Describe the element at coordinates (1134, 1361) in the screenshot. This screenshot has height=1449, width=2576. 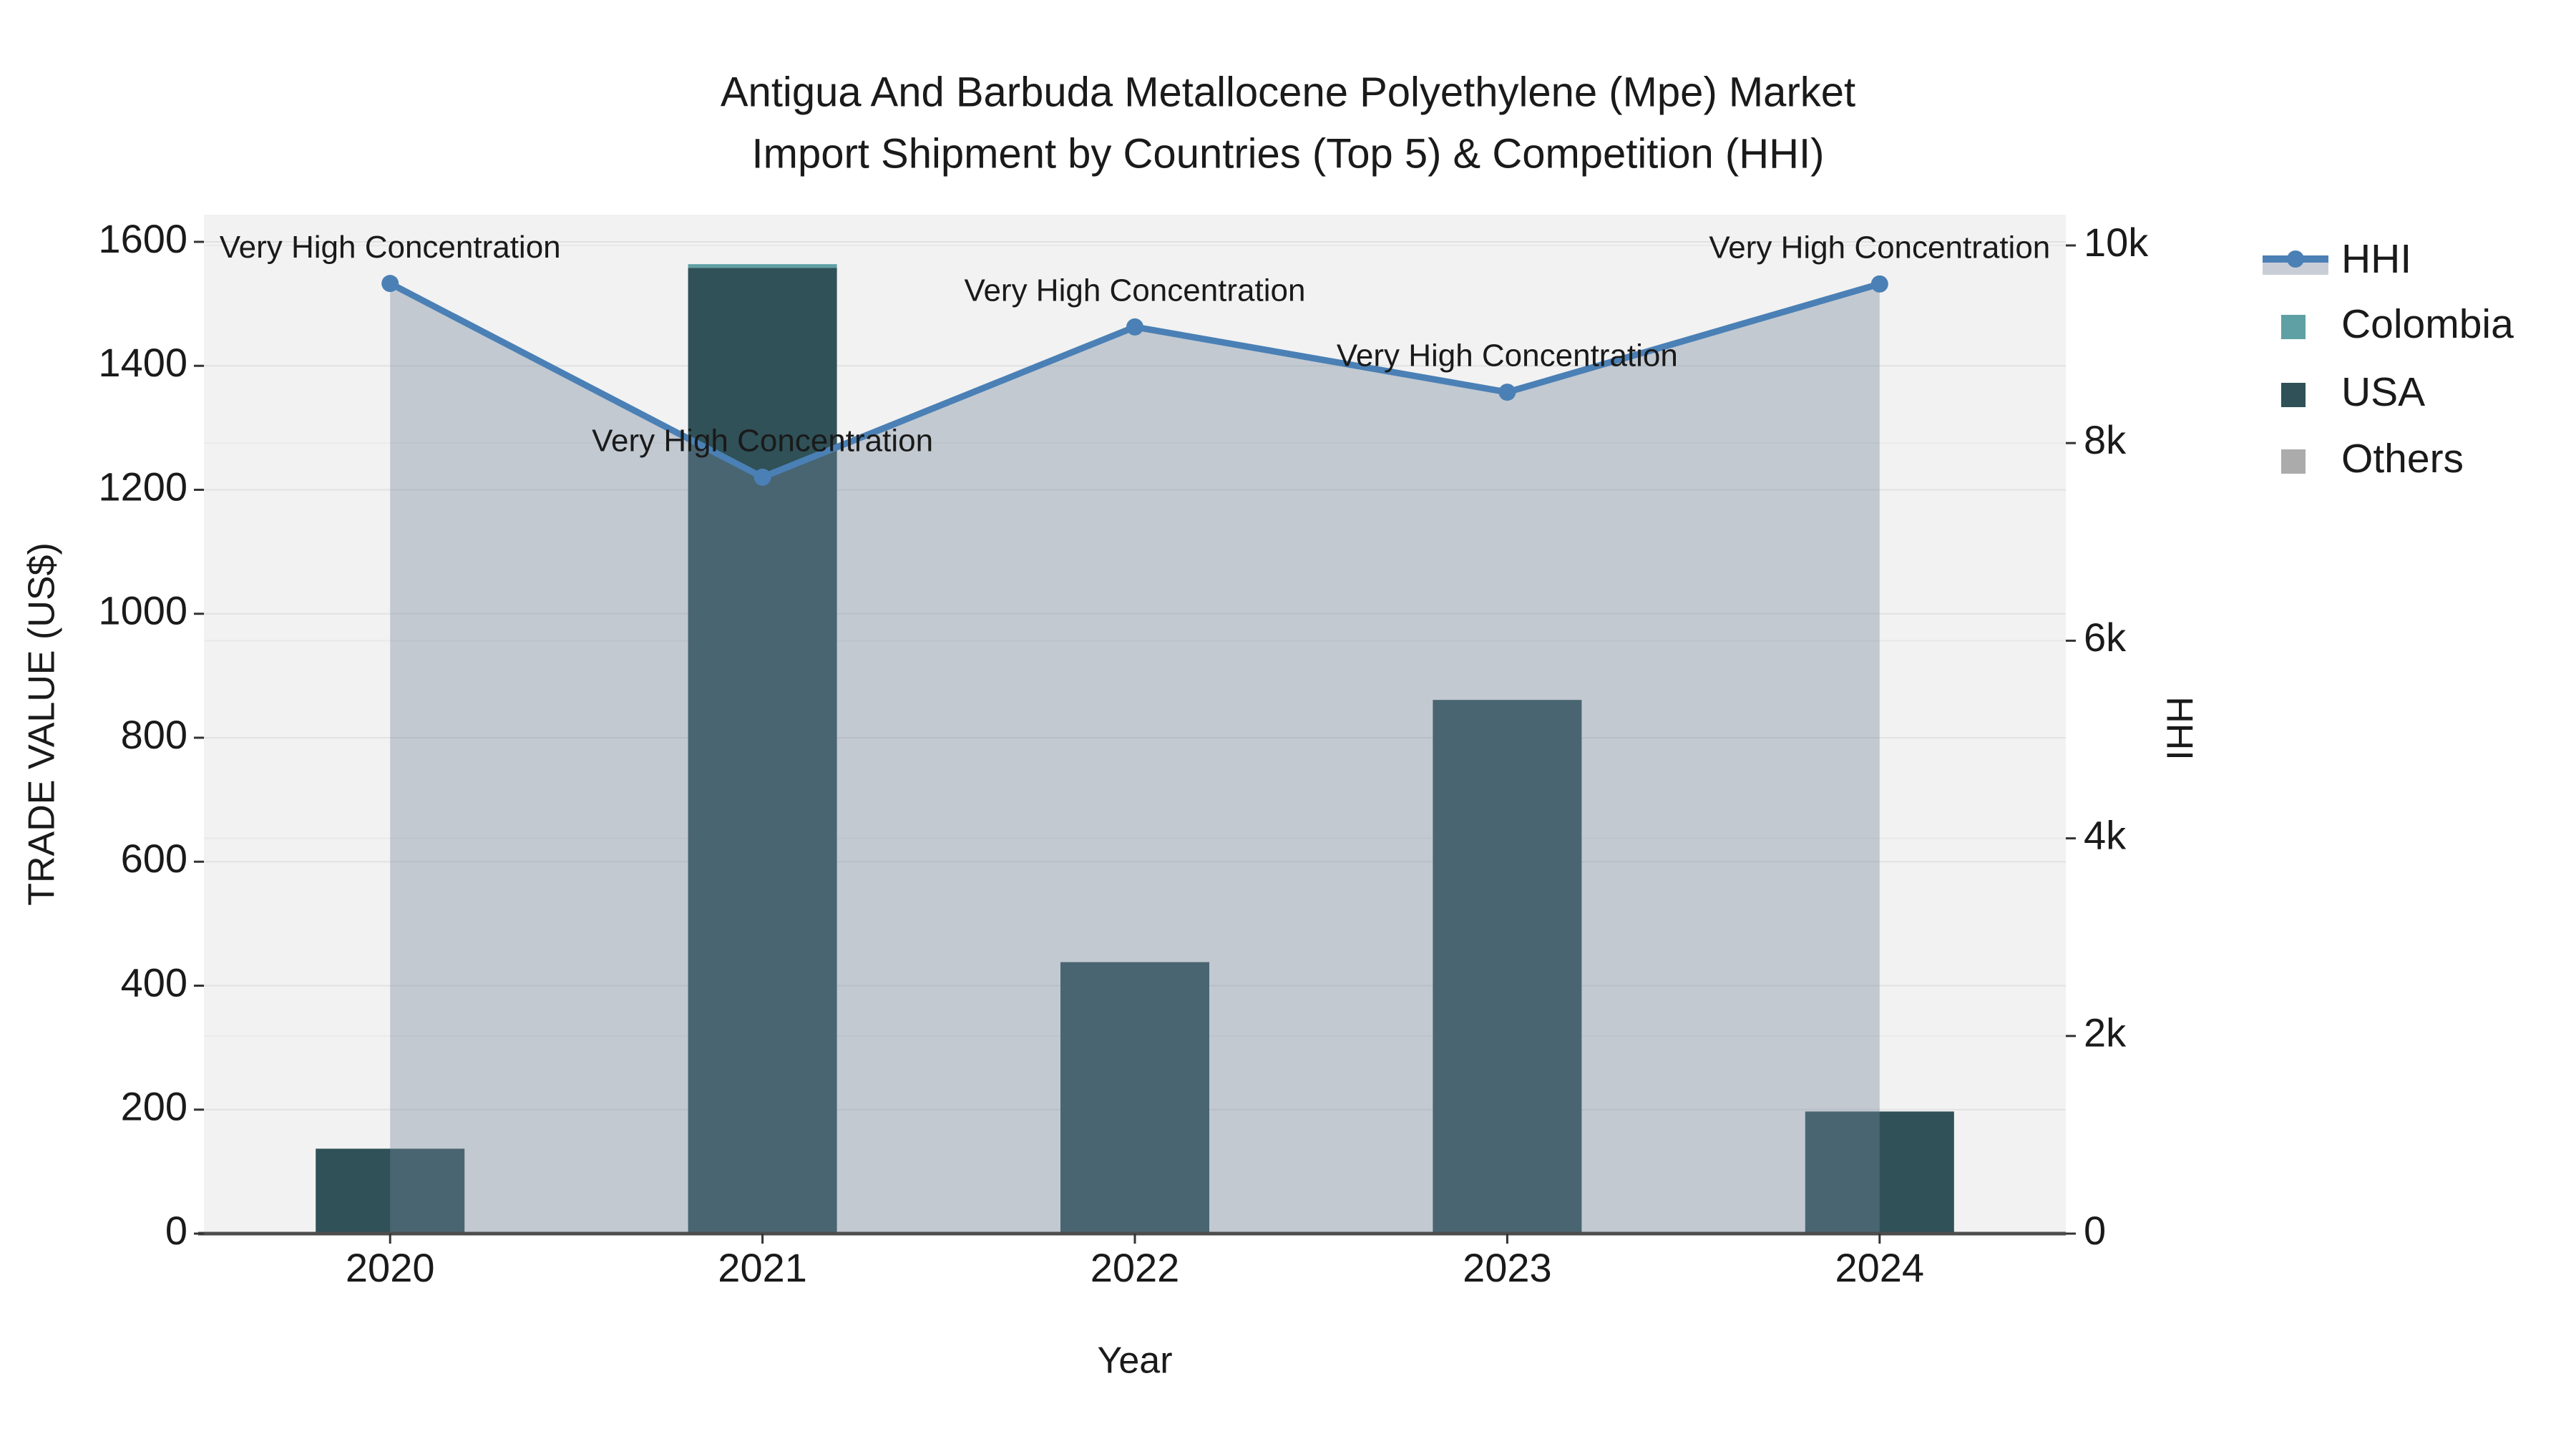
I see `x-axis-label: Year` at that location.